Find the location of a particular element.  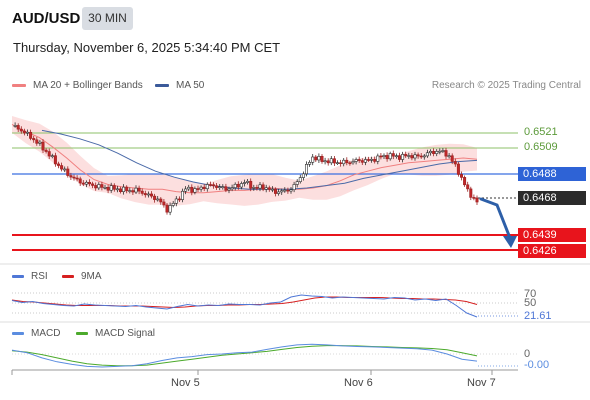

ma20-line is located at coordinates (244, 158).